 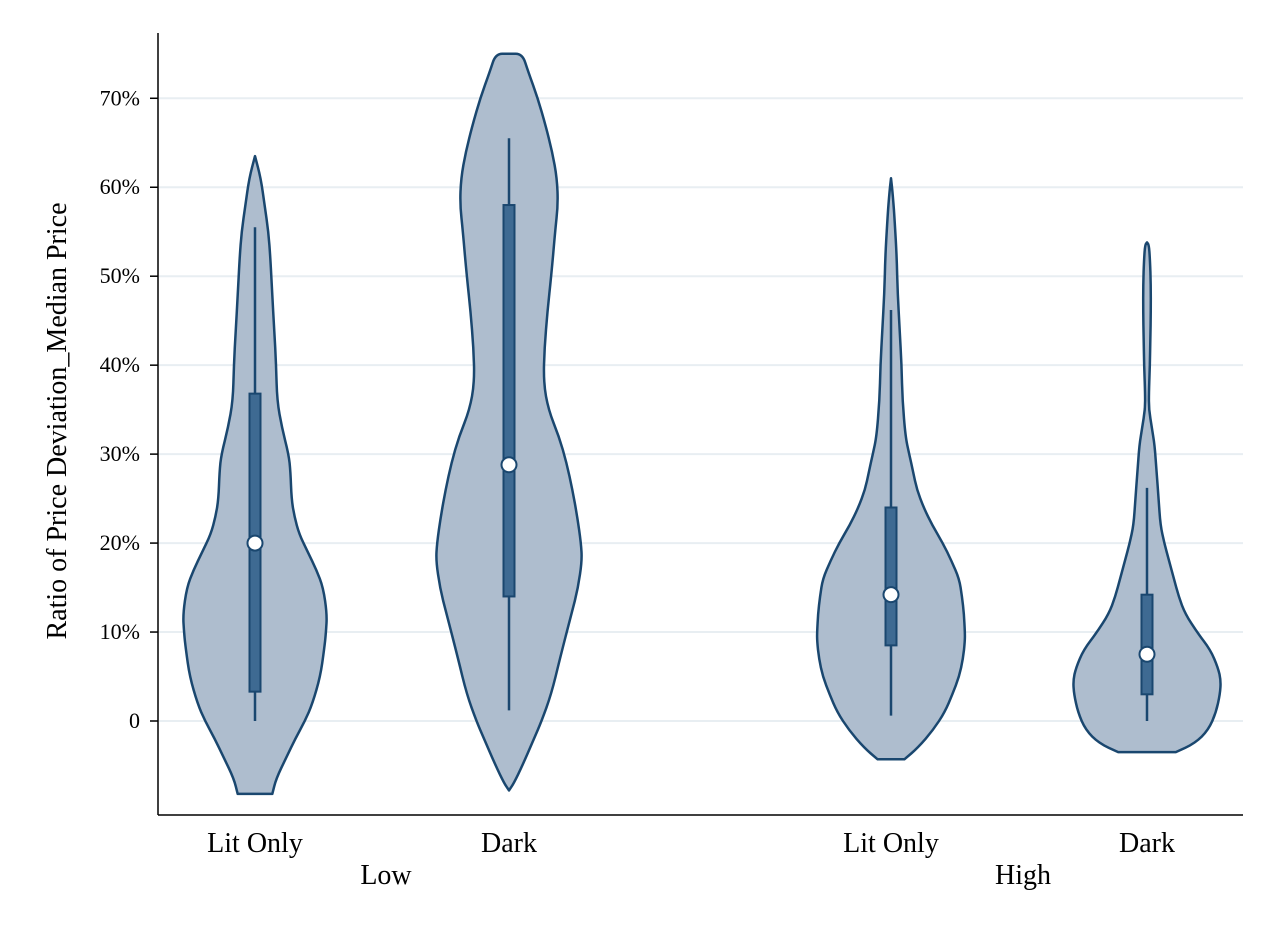 What do you see at coordinates (120, 186) in the screenshot?
I see `y-tick-label: 60%` at bounding box center [120, 186].